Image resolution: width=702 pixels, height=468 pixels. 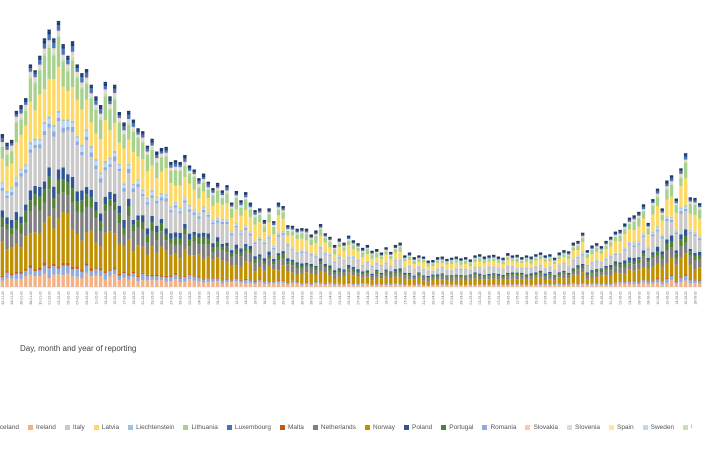 I want to click on legend-item-slovakia: Slovakia, so click(x=541, y=427).